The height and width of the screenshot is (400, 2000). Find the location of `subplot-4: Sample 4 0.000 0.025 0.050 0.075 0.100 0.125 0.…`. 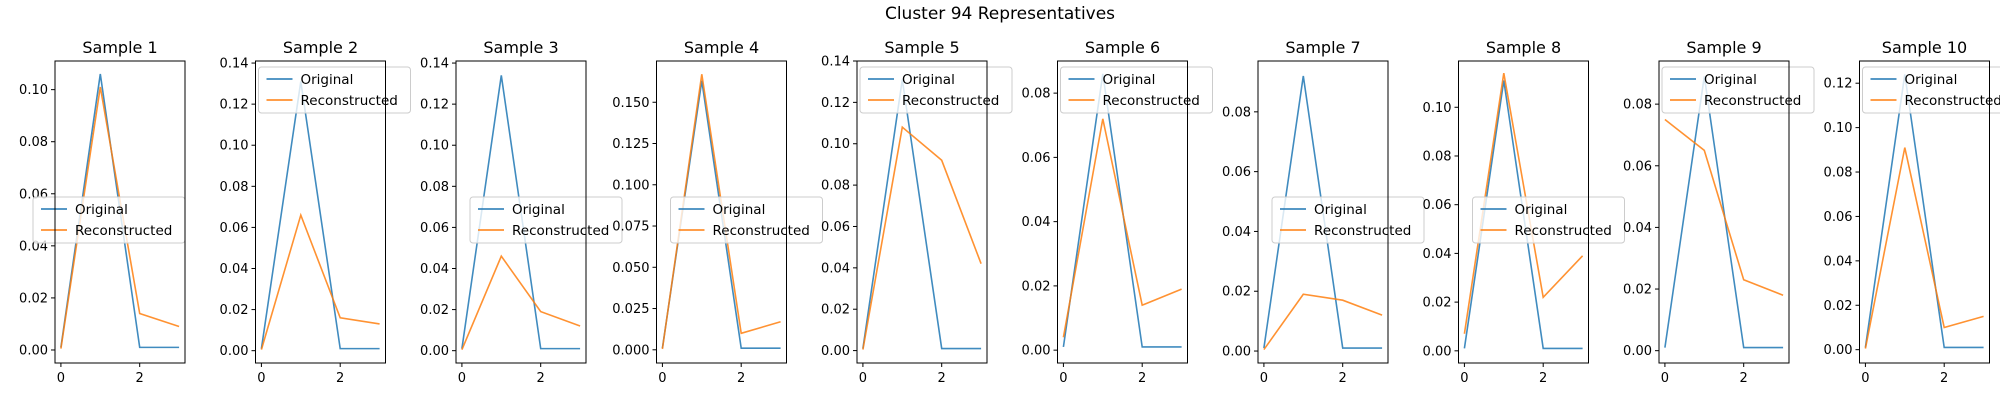

subplot-4: Sample 4 0.000 0.025 0.050 0.075 0.100 0.125 0.… is located at coordinates (717, 212).